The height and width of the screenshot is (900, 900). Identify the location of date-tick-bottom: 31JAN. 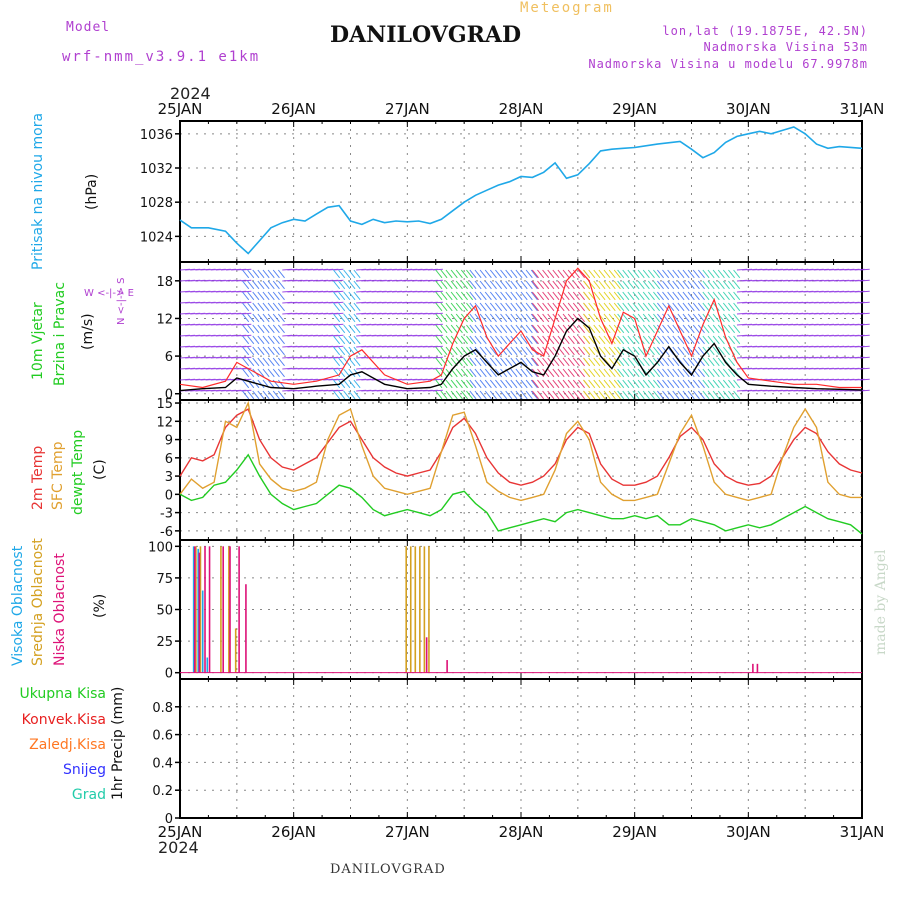
(862, 832).